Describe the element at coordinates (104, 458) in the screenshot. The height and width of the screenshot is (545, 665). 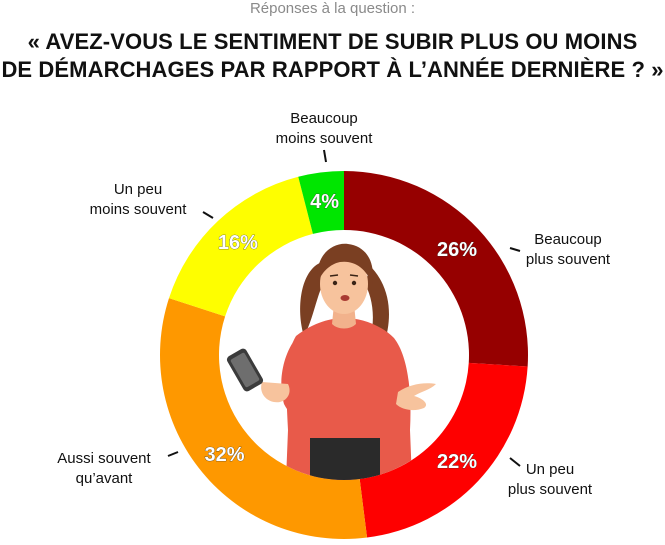
I see `slice-category-label-3-line-1: Aussi souvent` at that location.